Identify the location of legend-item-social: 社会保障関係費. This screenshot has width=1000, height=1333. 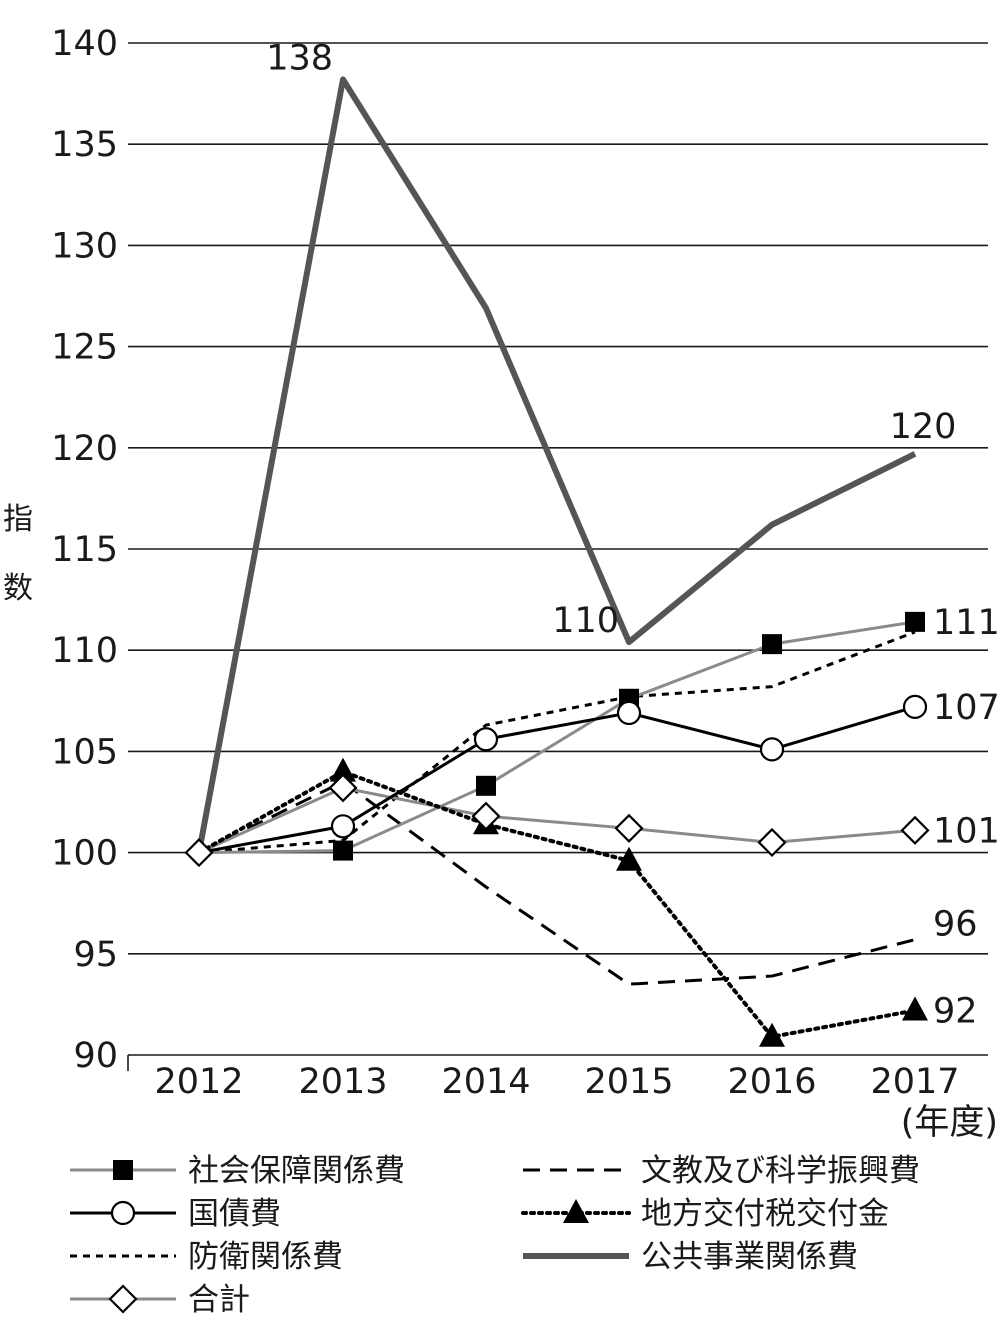
(237, 1171).